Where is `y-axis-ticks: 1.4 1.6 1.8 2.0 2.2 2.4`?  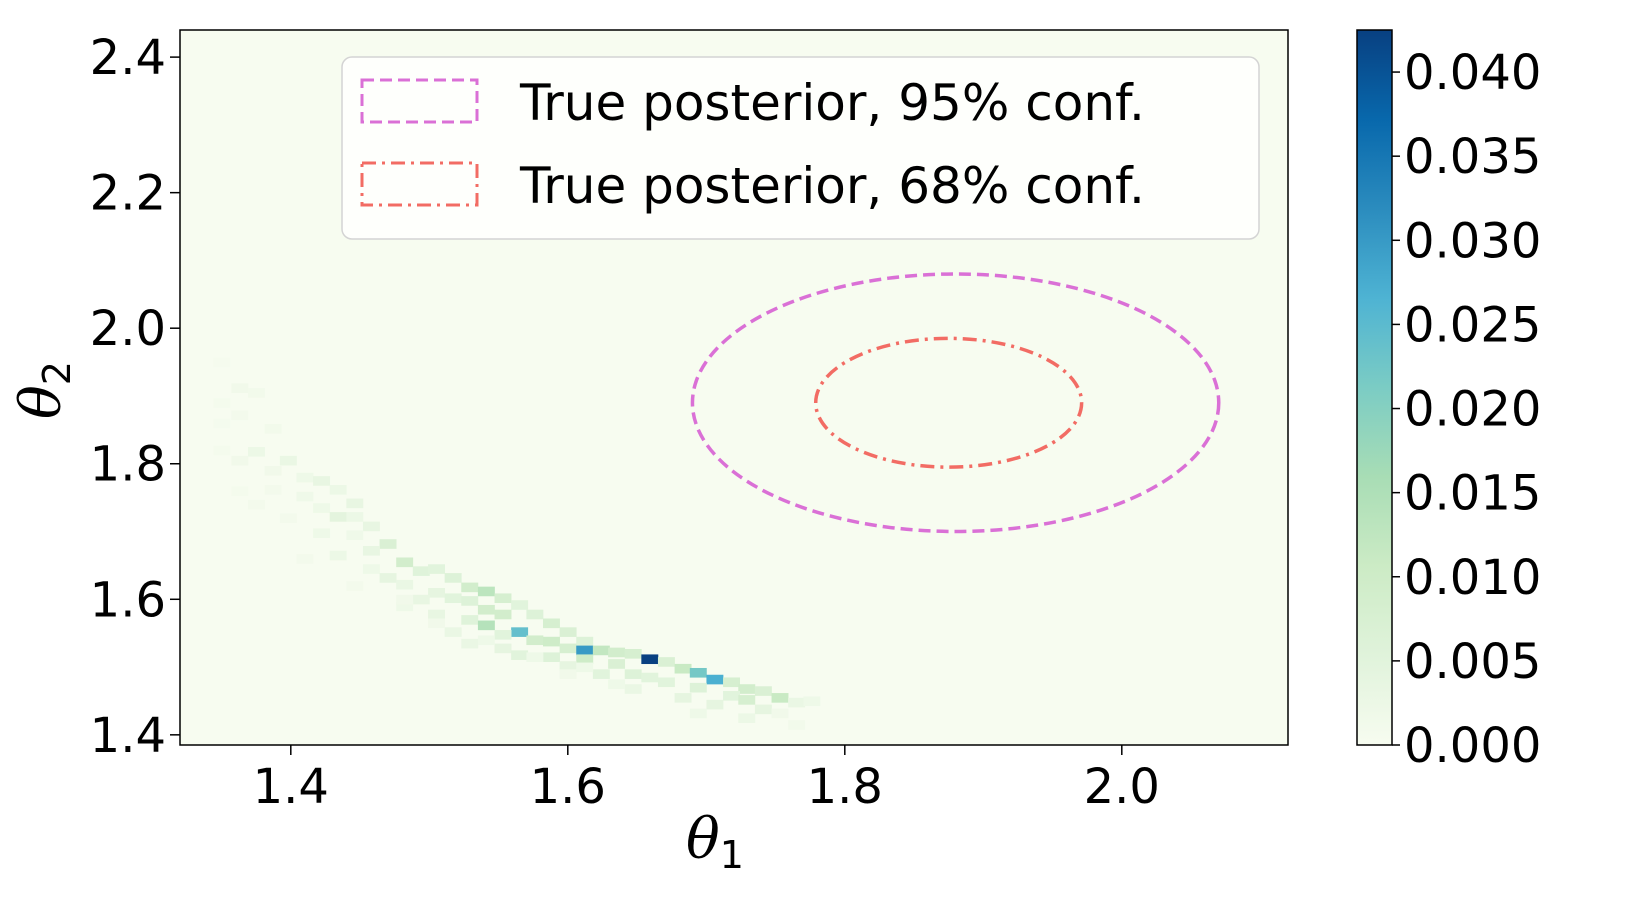 y-axis-ticks: 1.4 1.6 1.8 2.0 2.2 2.4 is located at coordinates (135, 397).